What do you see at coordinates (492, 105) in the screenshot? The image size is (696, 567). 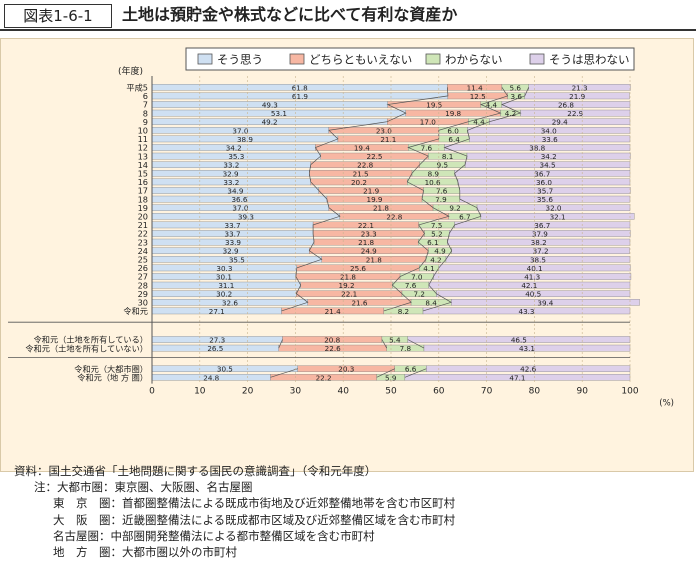 I see `data-label-3-3: 4.4` at bounding box center [492, 105].